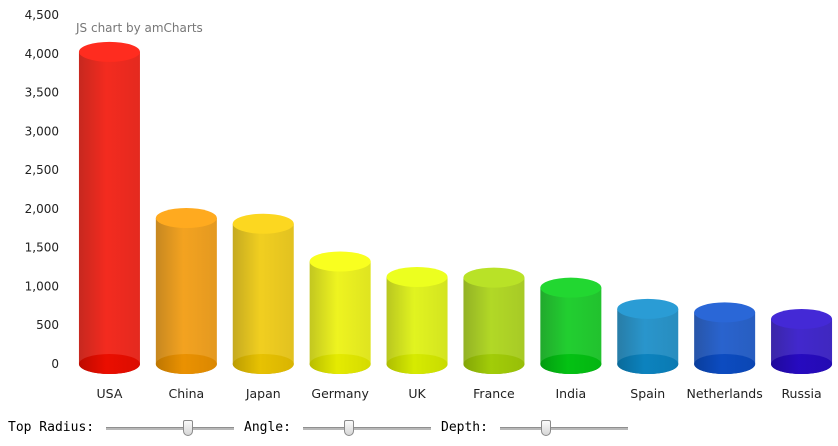 This screenshot has width=838, height=446. Describe the element at coordinates (801, 393) in the screenshot. I see `x-tick-label: Russia` at that location.